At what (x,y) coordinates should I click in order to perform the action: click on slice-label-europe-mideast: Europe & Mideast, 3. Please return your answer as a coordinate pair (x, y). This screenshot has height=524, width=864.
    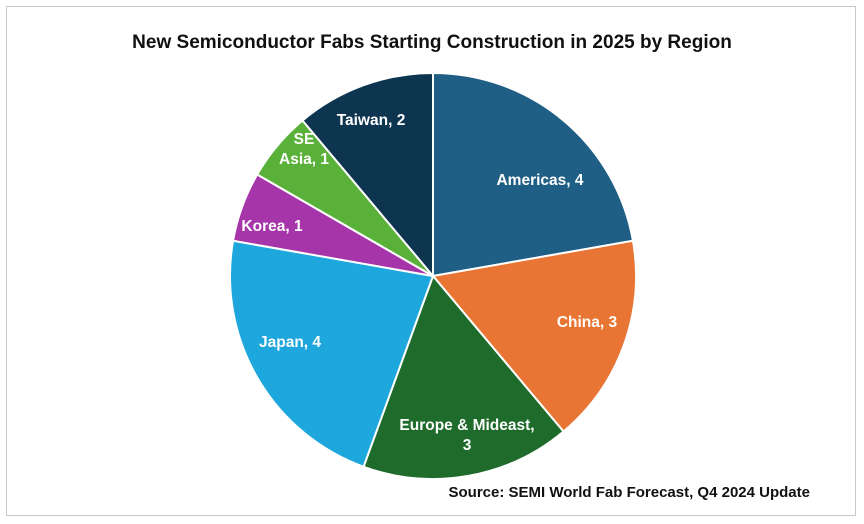
    Looking at the image, I should click on (466, 435).